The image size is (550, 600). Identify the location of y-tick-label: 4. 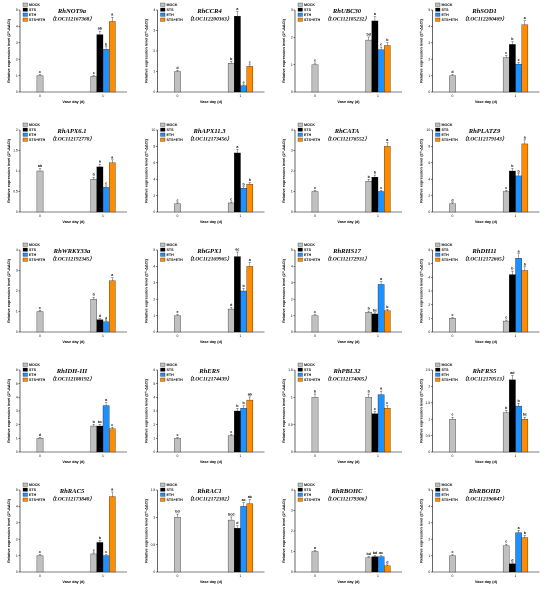
(292, 267).